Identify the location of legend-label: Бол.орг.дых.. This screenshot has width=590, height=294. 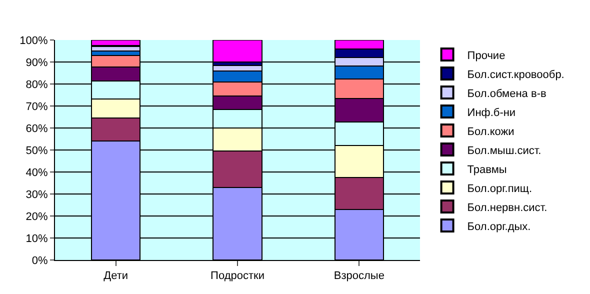
(499, 226).